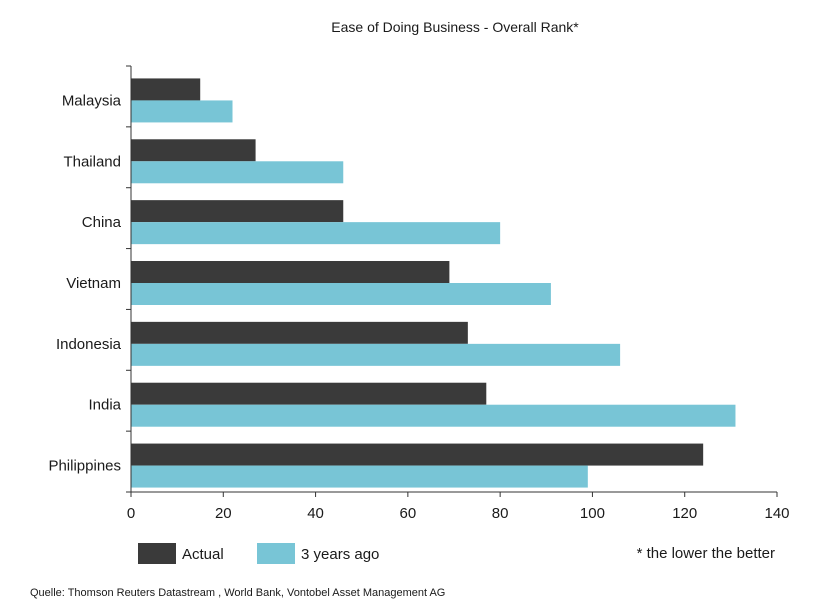 Image resolution: width=830 pixels, height=605 pixels. Describe the element at coordinates (89, 344) in the screenshot. I see `category-label: Indonesia` at that location.